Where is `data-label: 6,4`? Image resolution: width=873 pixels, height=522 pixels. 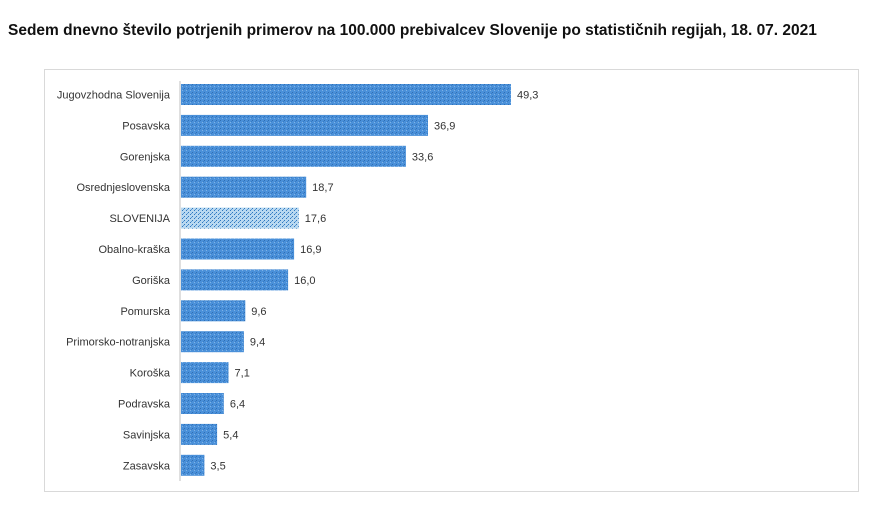
data-label: 6,4 is located at coordinates (237, 405).